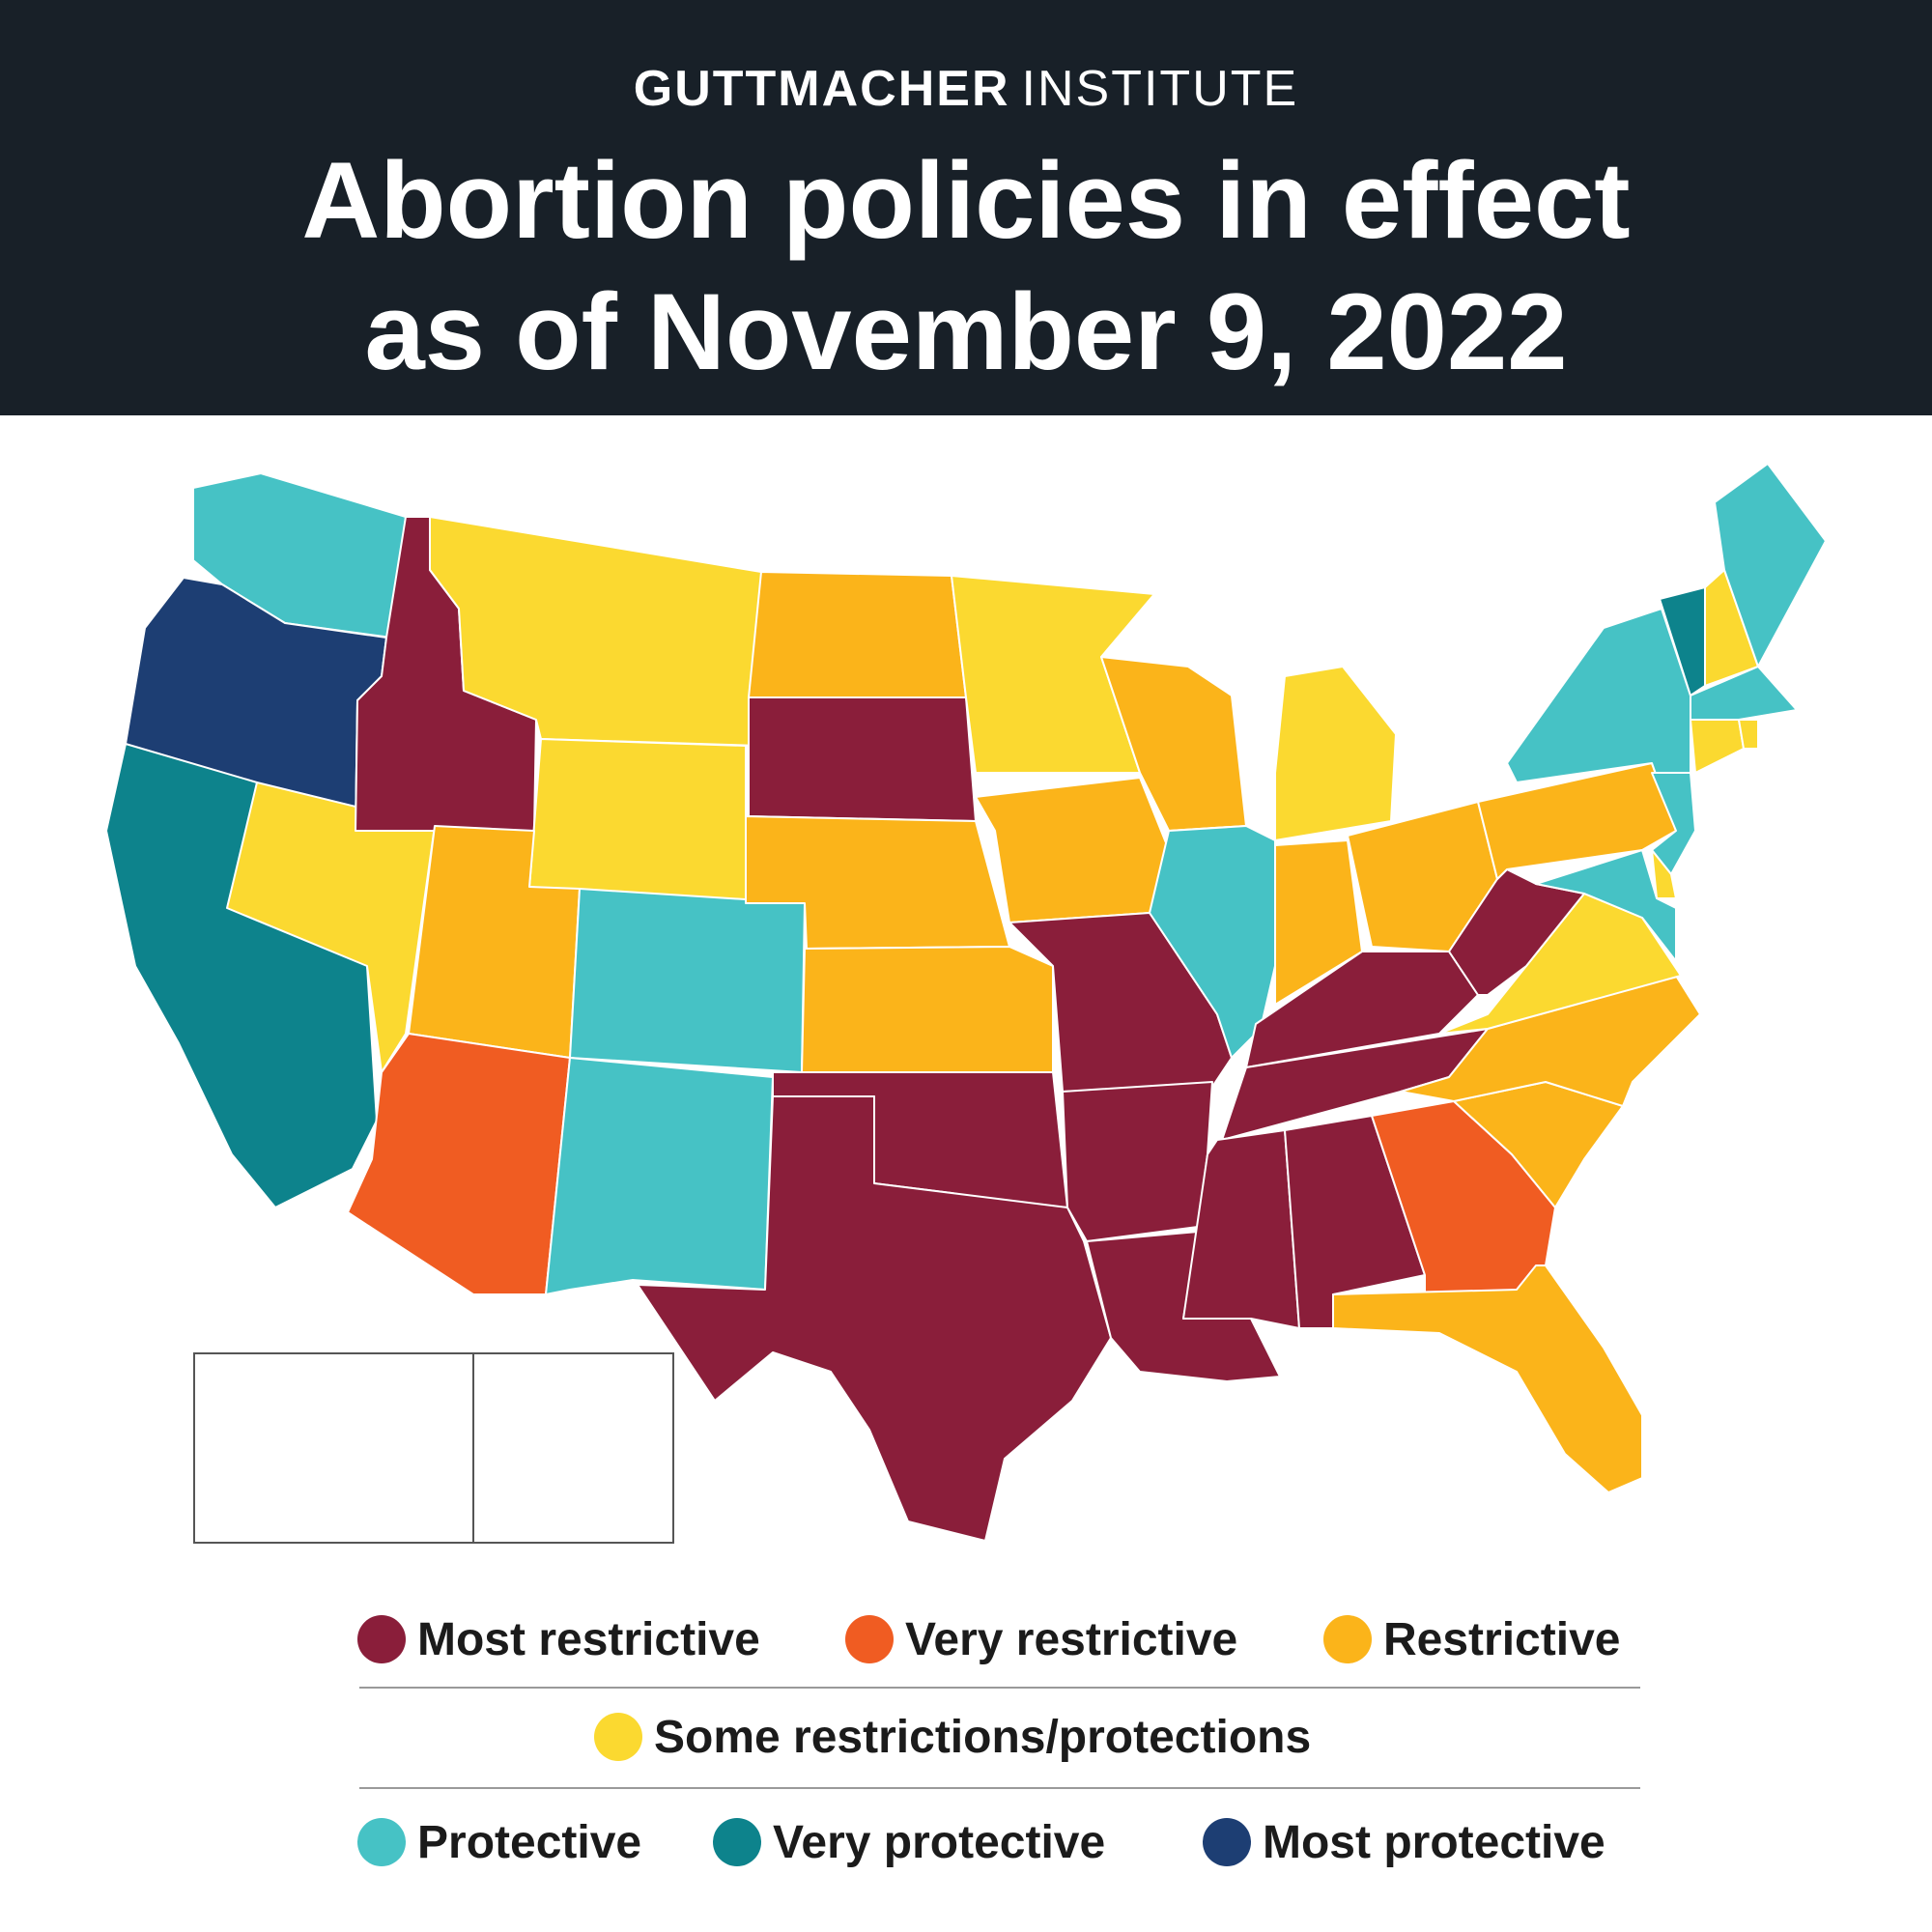 This screenshot has height=1932, width=1932. I want to click on legend-item-protective: Protective, so click(499, 1842).